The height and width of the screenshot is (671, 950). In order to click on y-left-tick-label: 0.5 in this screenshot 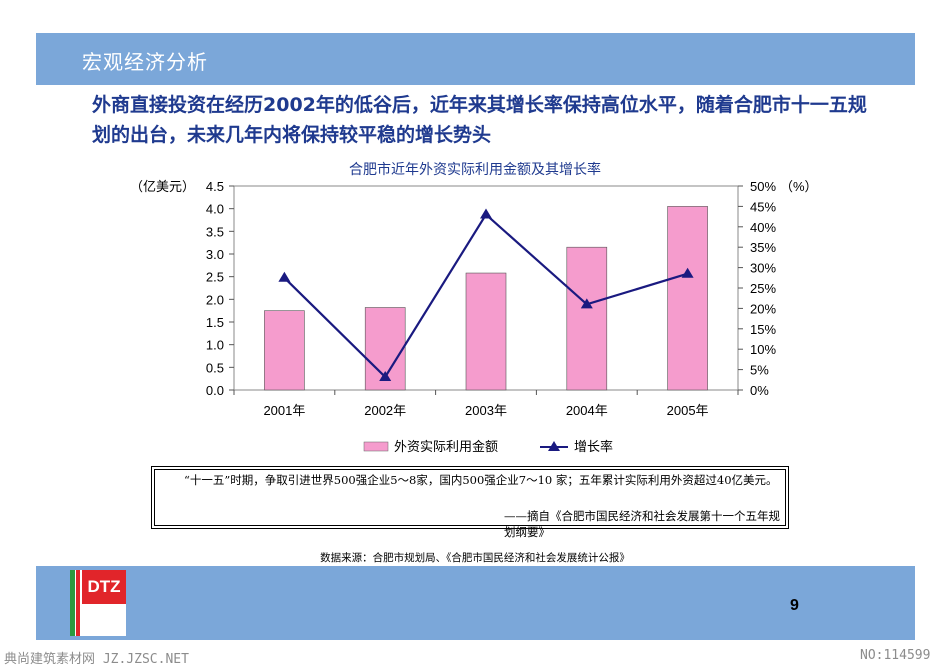, I will do `click(215, 367)`.